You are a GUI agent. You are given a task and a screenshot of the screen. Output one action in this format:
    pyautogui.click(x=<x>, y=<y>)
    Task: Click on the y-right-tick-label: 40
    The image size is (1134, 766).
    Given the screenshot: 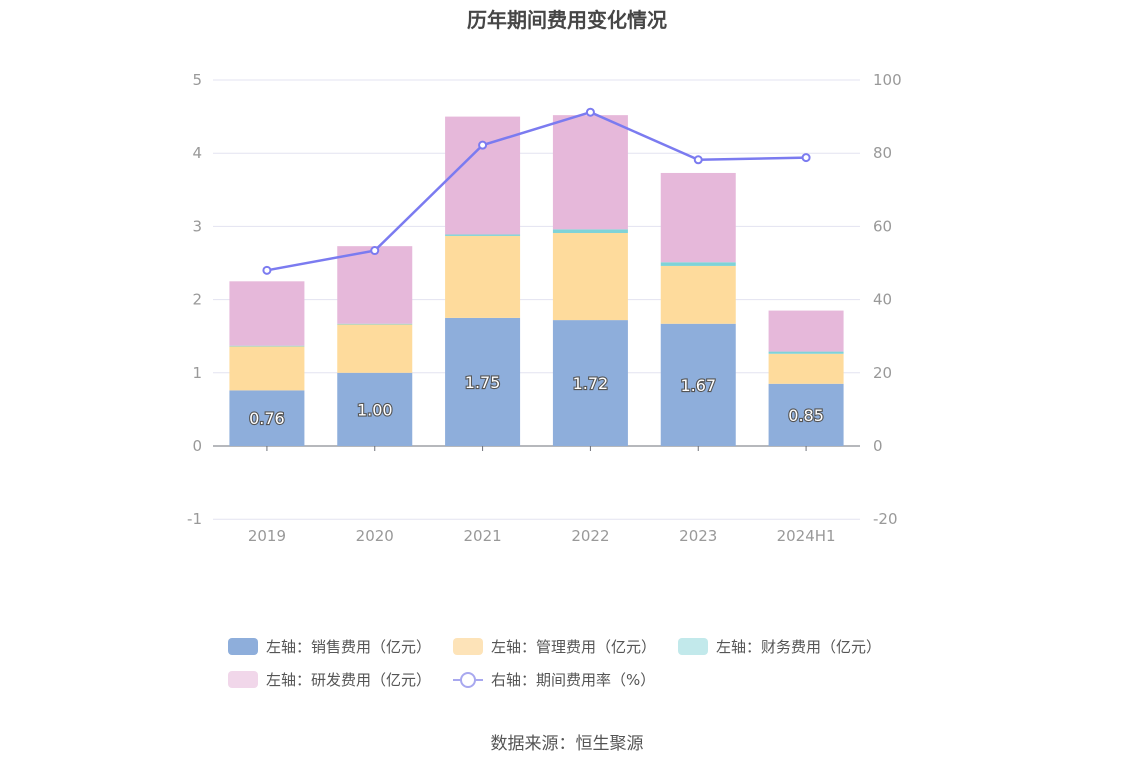 What is the action you would take?
    pyautogui.click(x=882, y=300)
    